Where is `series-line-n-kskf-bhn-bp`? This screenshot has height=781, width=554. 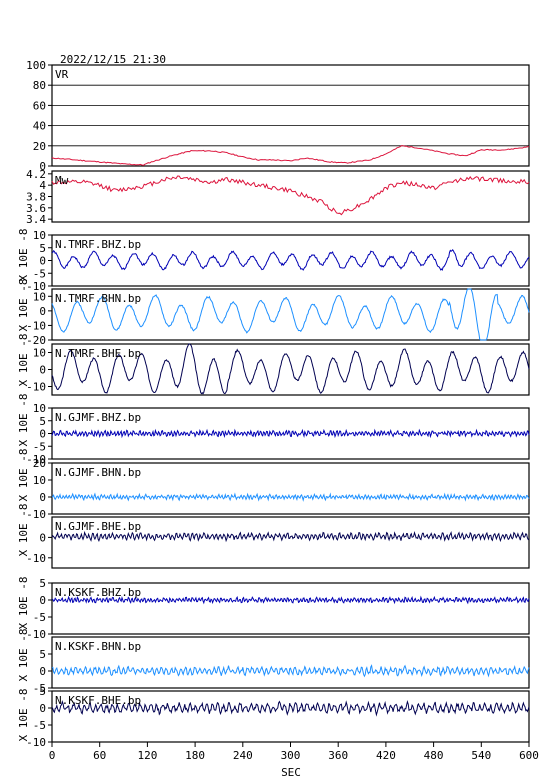 series-line-n-kskf-bhn-bp is located at coordinates (290, 671).